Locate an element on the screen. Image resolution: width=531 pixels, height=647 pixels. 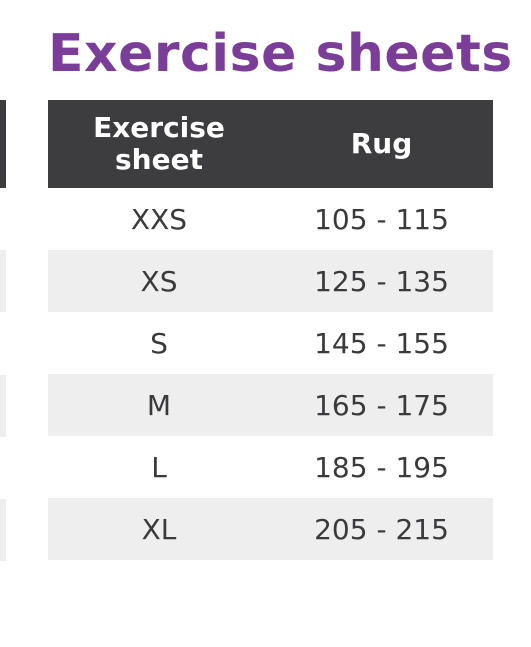
size-cell: XS is located at coordinates (159, 281).